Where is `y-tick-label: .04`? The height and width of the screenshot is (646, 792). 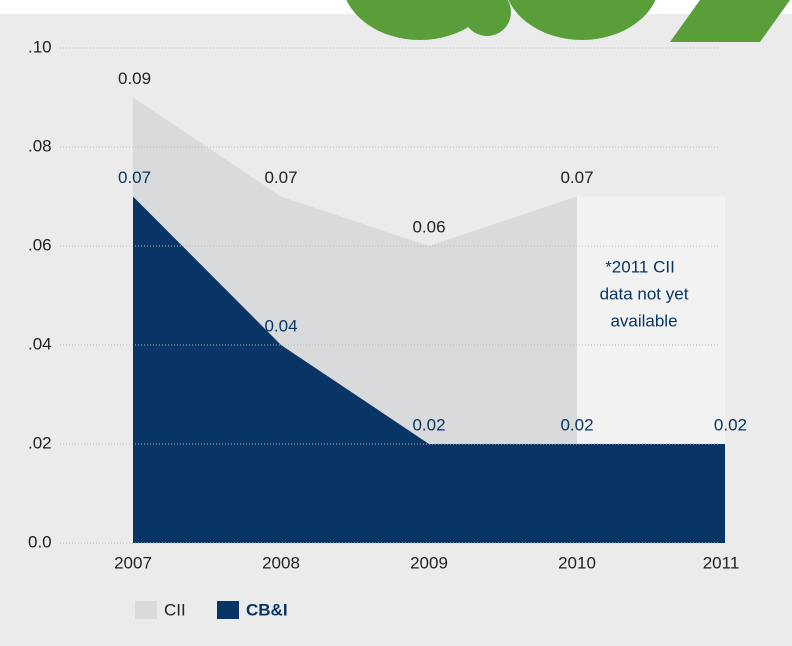 y-tick-label: .04 is located at coordinates (40, 343).